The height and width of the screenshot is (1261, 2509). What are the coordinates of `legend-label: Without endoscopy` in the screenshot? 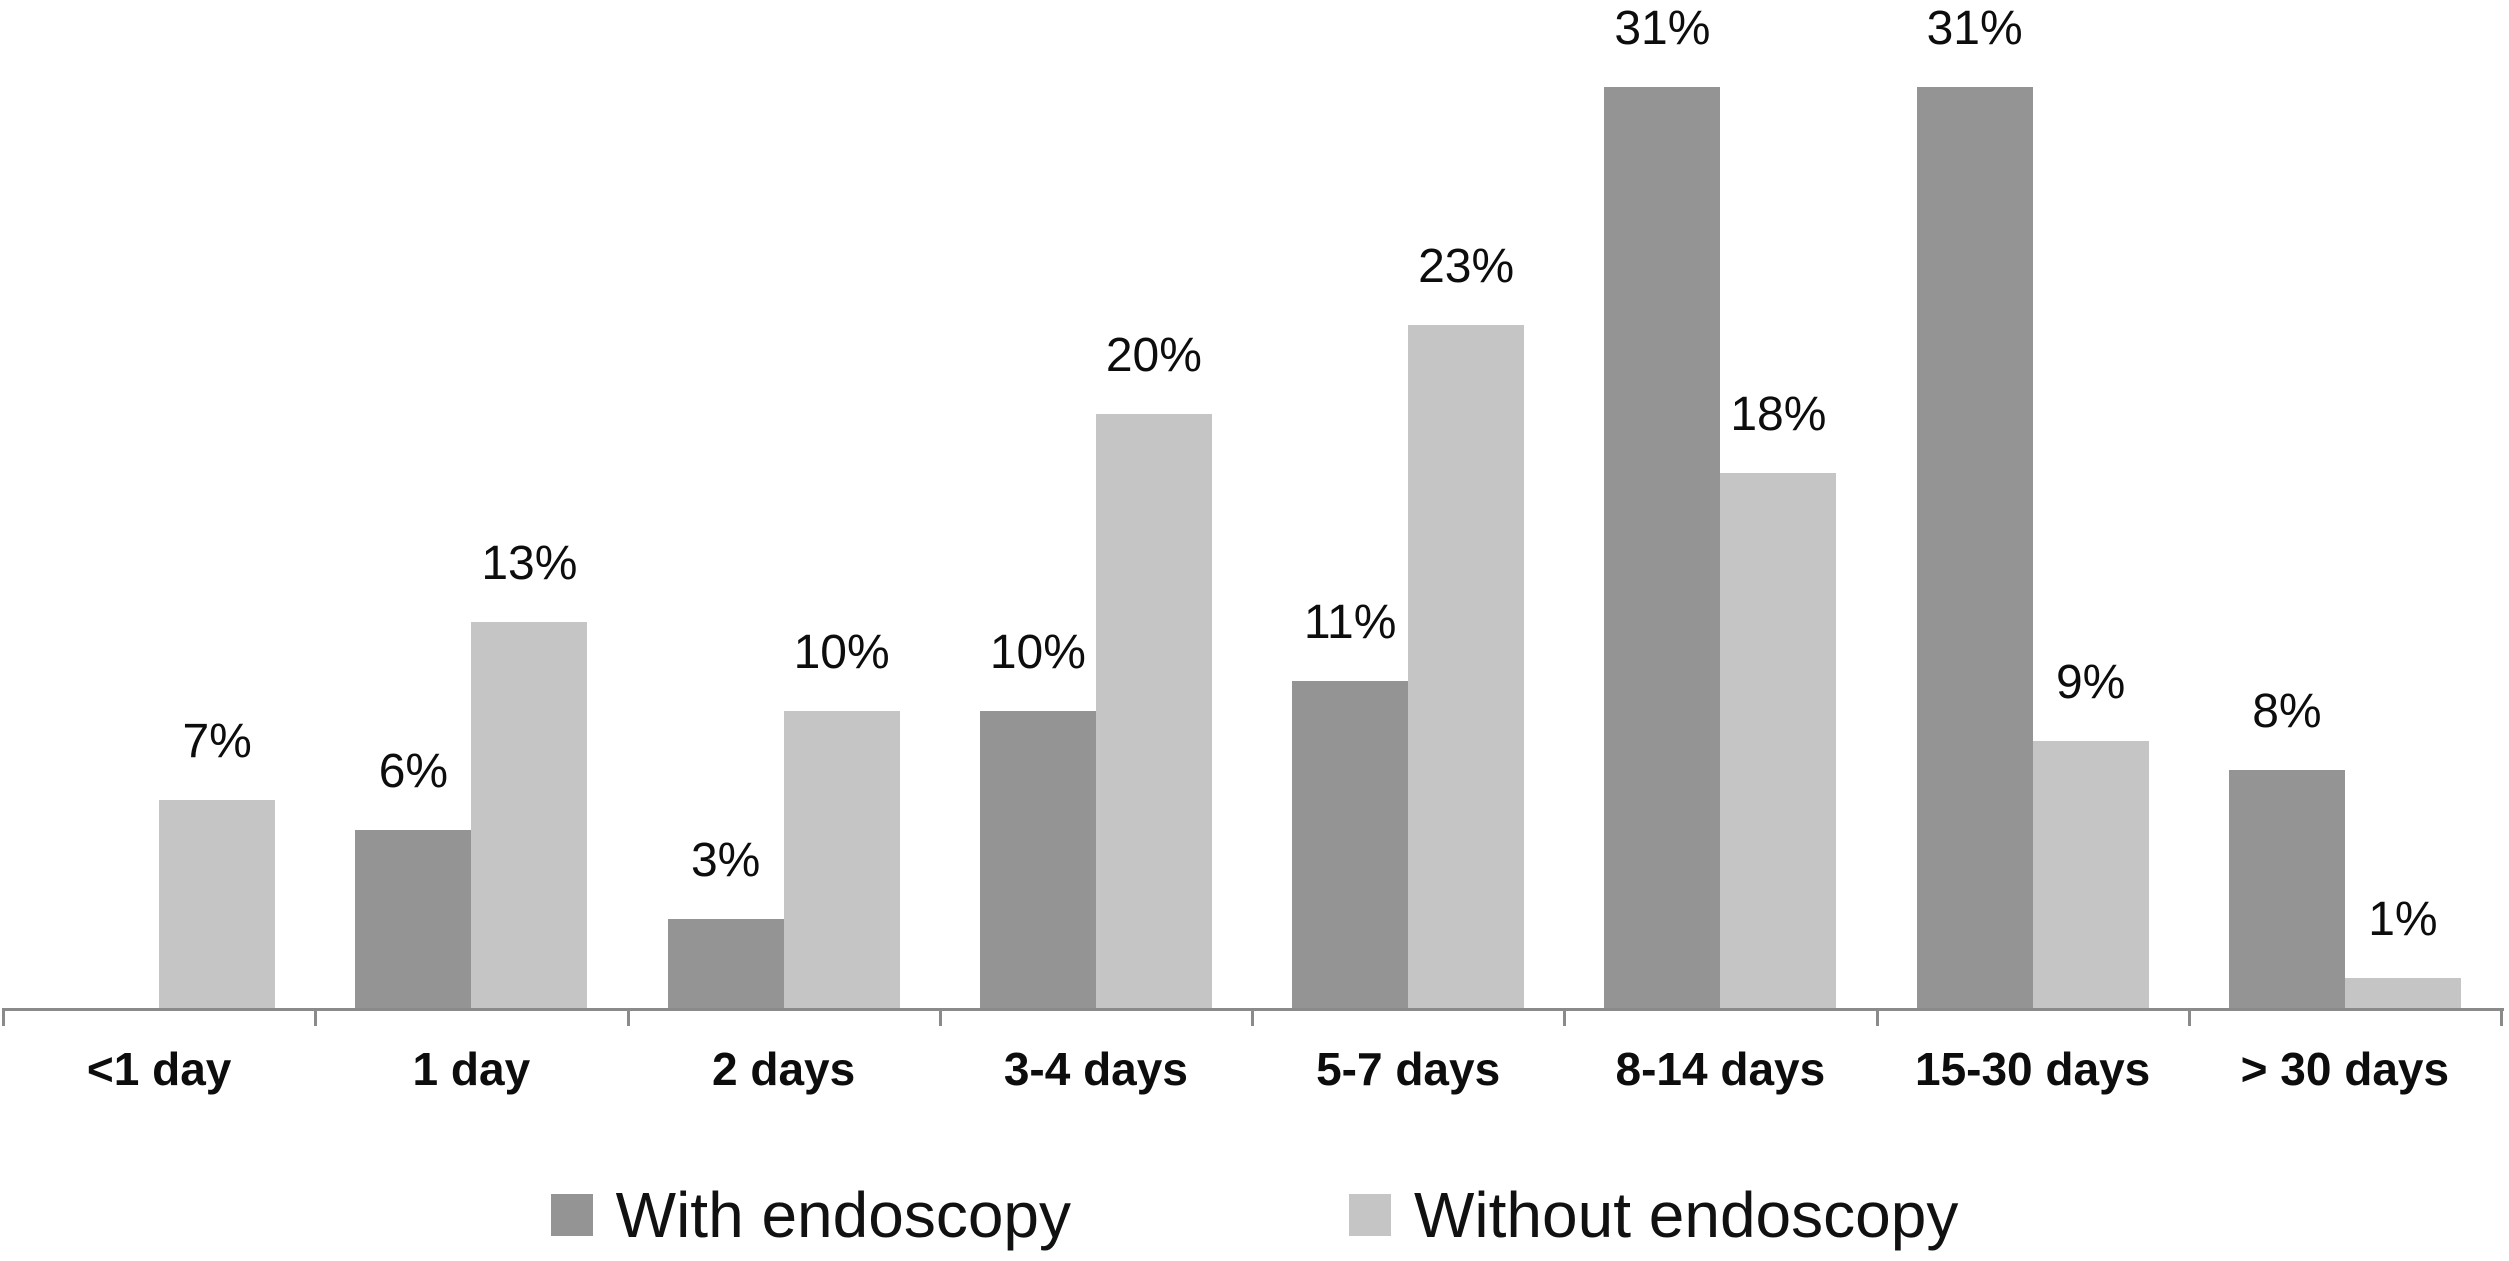 It's located at (1686, 1215).